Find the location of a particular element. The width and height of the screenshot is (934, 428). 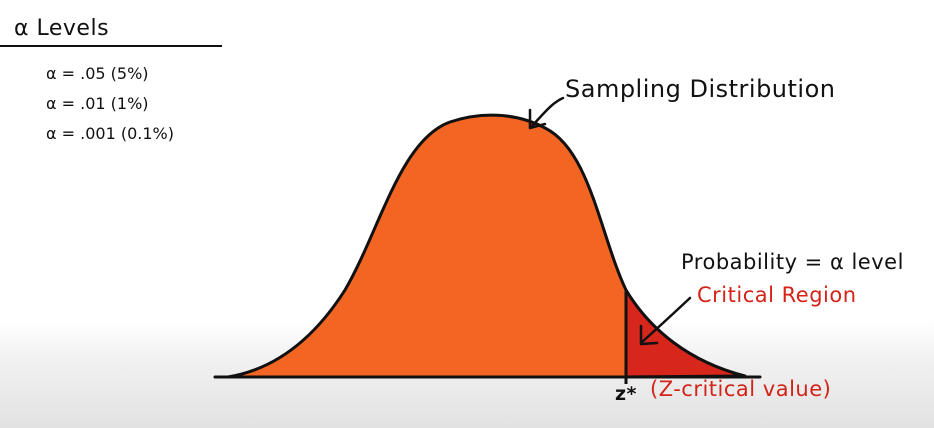

z-star-label: z* is located at coordinates (626, 394).